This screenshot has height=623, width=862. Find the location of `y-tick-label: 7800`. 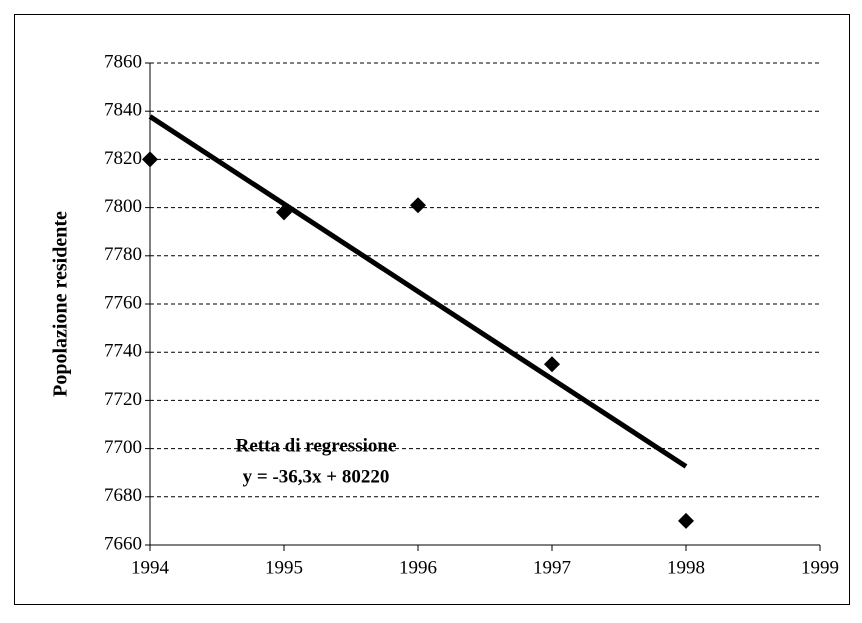

y-tick-label: 7800 is located at coordinates (123, 206).